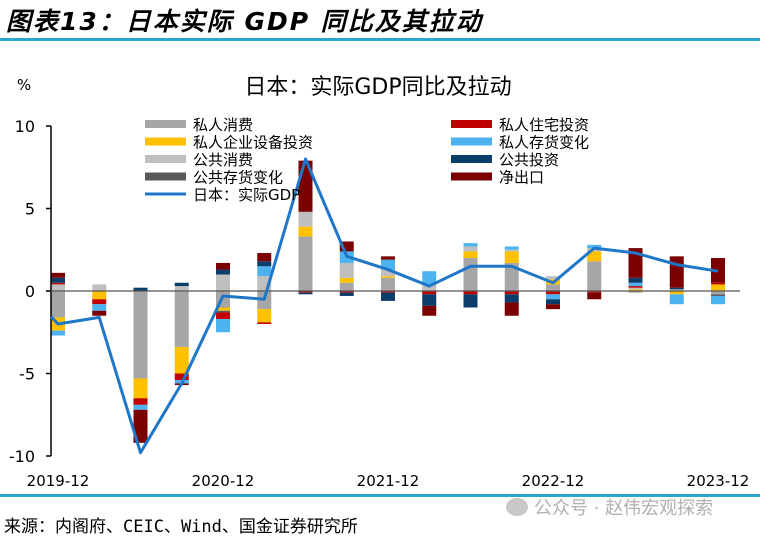 The width and height of the screenshot is (760, 537). Describe the element at coordinates (636, 284) in the screenshot. I see `bar-segment-2023-06-s5` at that location.